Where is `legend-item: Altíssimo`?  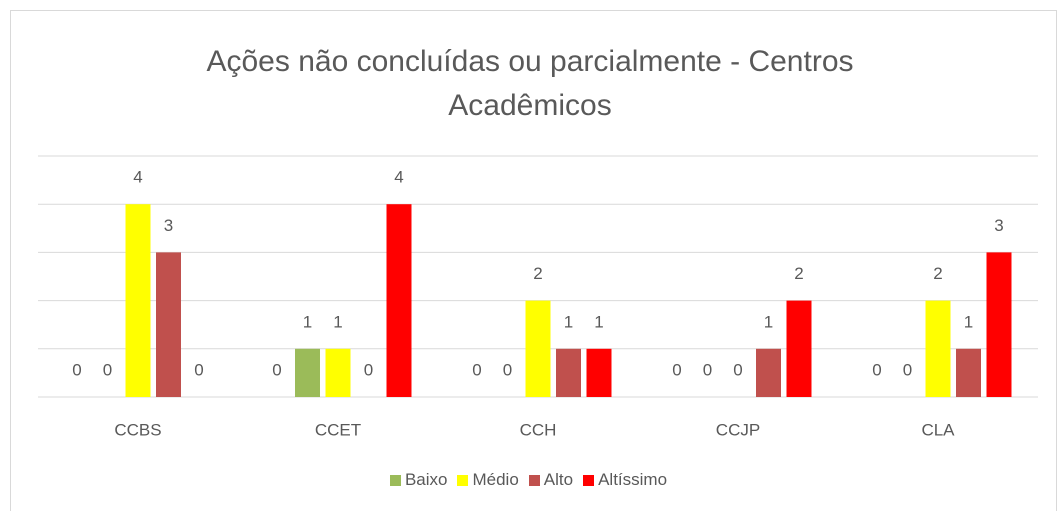
legend-item: Altíssimo is located at coordinates (625, 480).